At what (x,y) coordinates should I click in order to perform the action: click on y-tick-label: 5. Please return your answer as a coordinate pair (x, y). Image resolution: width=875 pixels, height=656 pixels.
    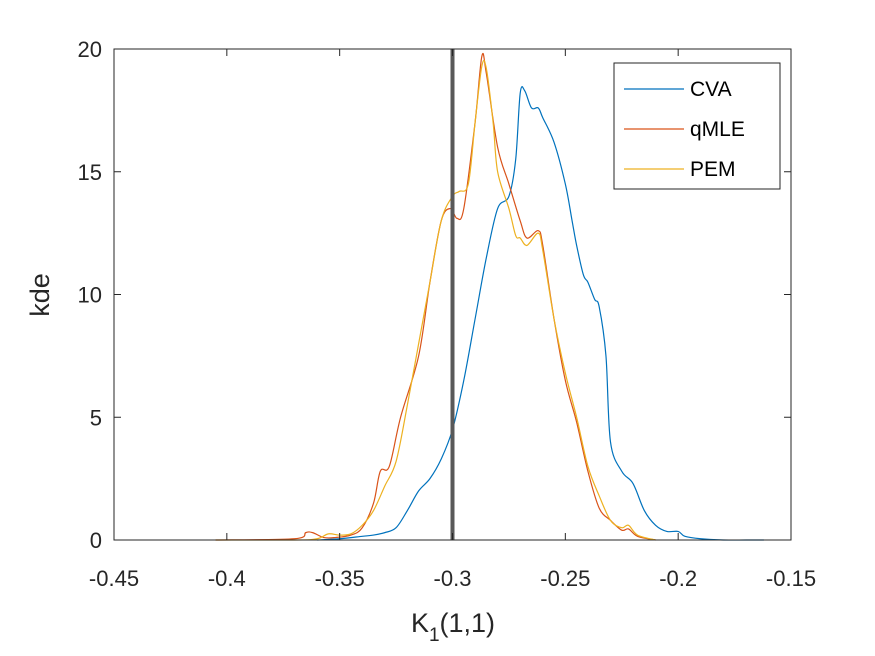
    Looking at the image, I should click on (96, 417).